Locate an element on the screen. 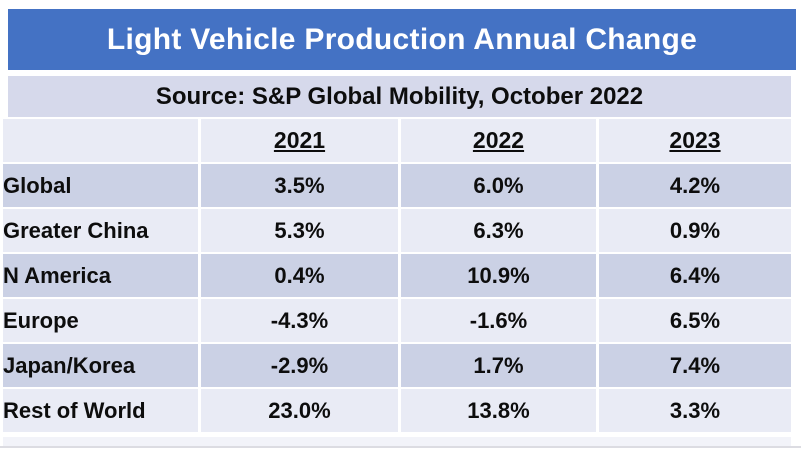 This screenshot has width=801, height=449. value-cell: 6.4% is located at coordinates (695, 275).